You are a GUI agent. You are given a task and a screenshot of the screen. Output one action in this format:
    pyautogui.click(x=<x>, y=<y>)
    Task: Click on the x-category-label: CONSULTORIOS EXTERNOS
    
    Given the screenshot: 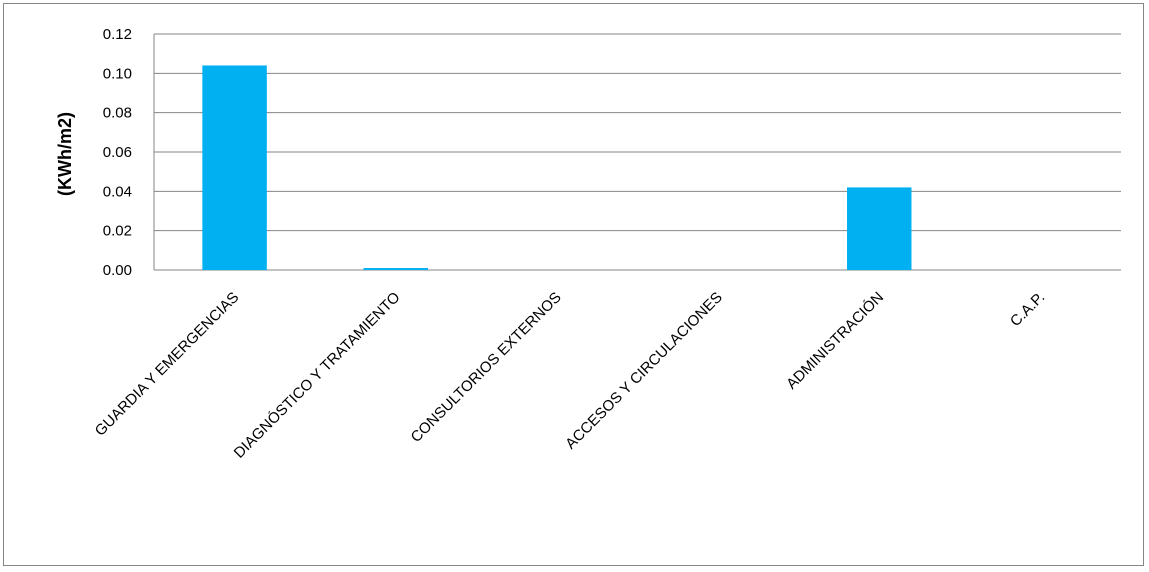 What is the action you would take?
    pyautogui.click(x=486, y=367)
    